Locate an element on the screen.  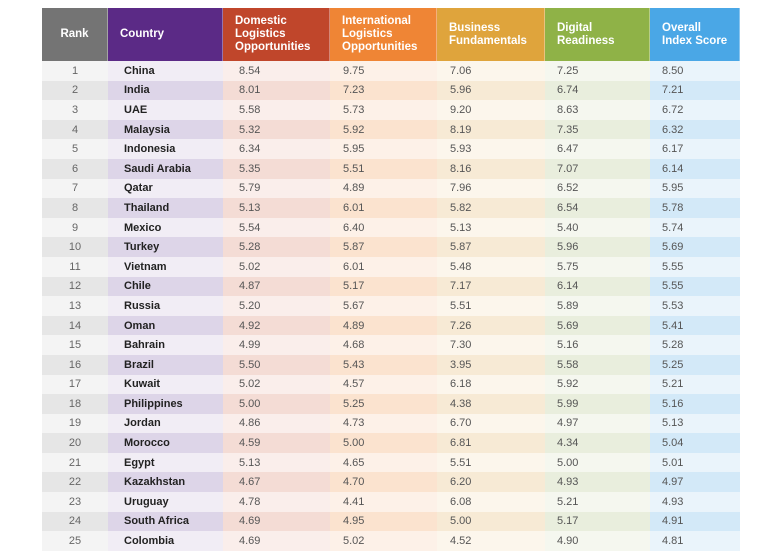
international-logistics-cell: 5.43 is located at coordinates (383, 364).